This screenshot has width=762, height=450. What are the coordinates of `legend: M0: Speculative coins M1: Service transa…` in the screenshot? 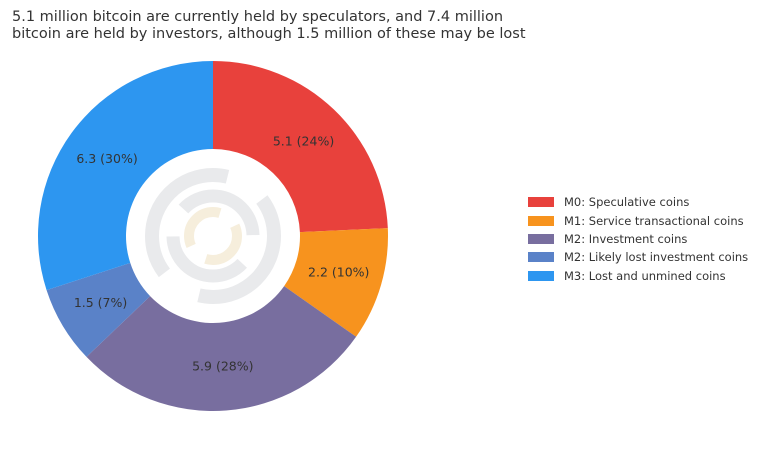 It's located at (638, 239).